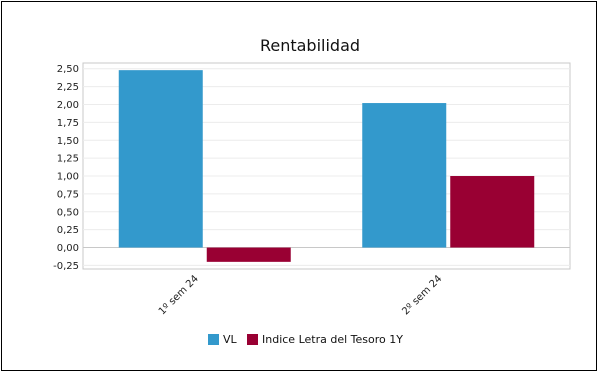 This screenshot has height=373, width=600. What do you see at coordinates (179, 295) in the screenshot?
I see `x-tick-label: 1º sem 24` at bounding box center [179, 295].